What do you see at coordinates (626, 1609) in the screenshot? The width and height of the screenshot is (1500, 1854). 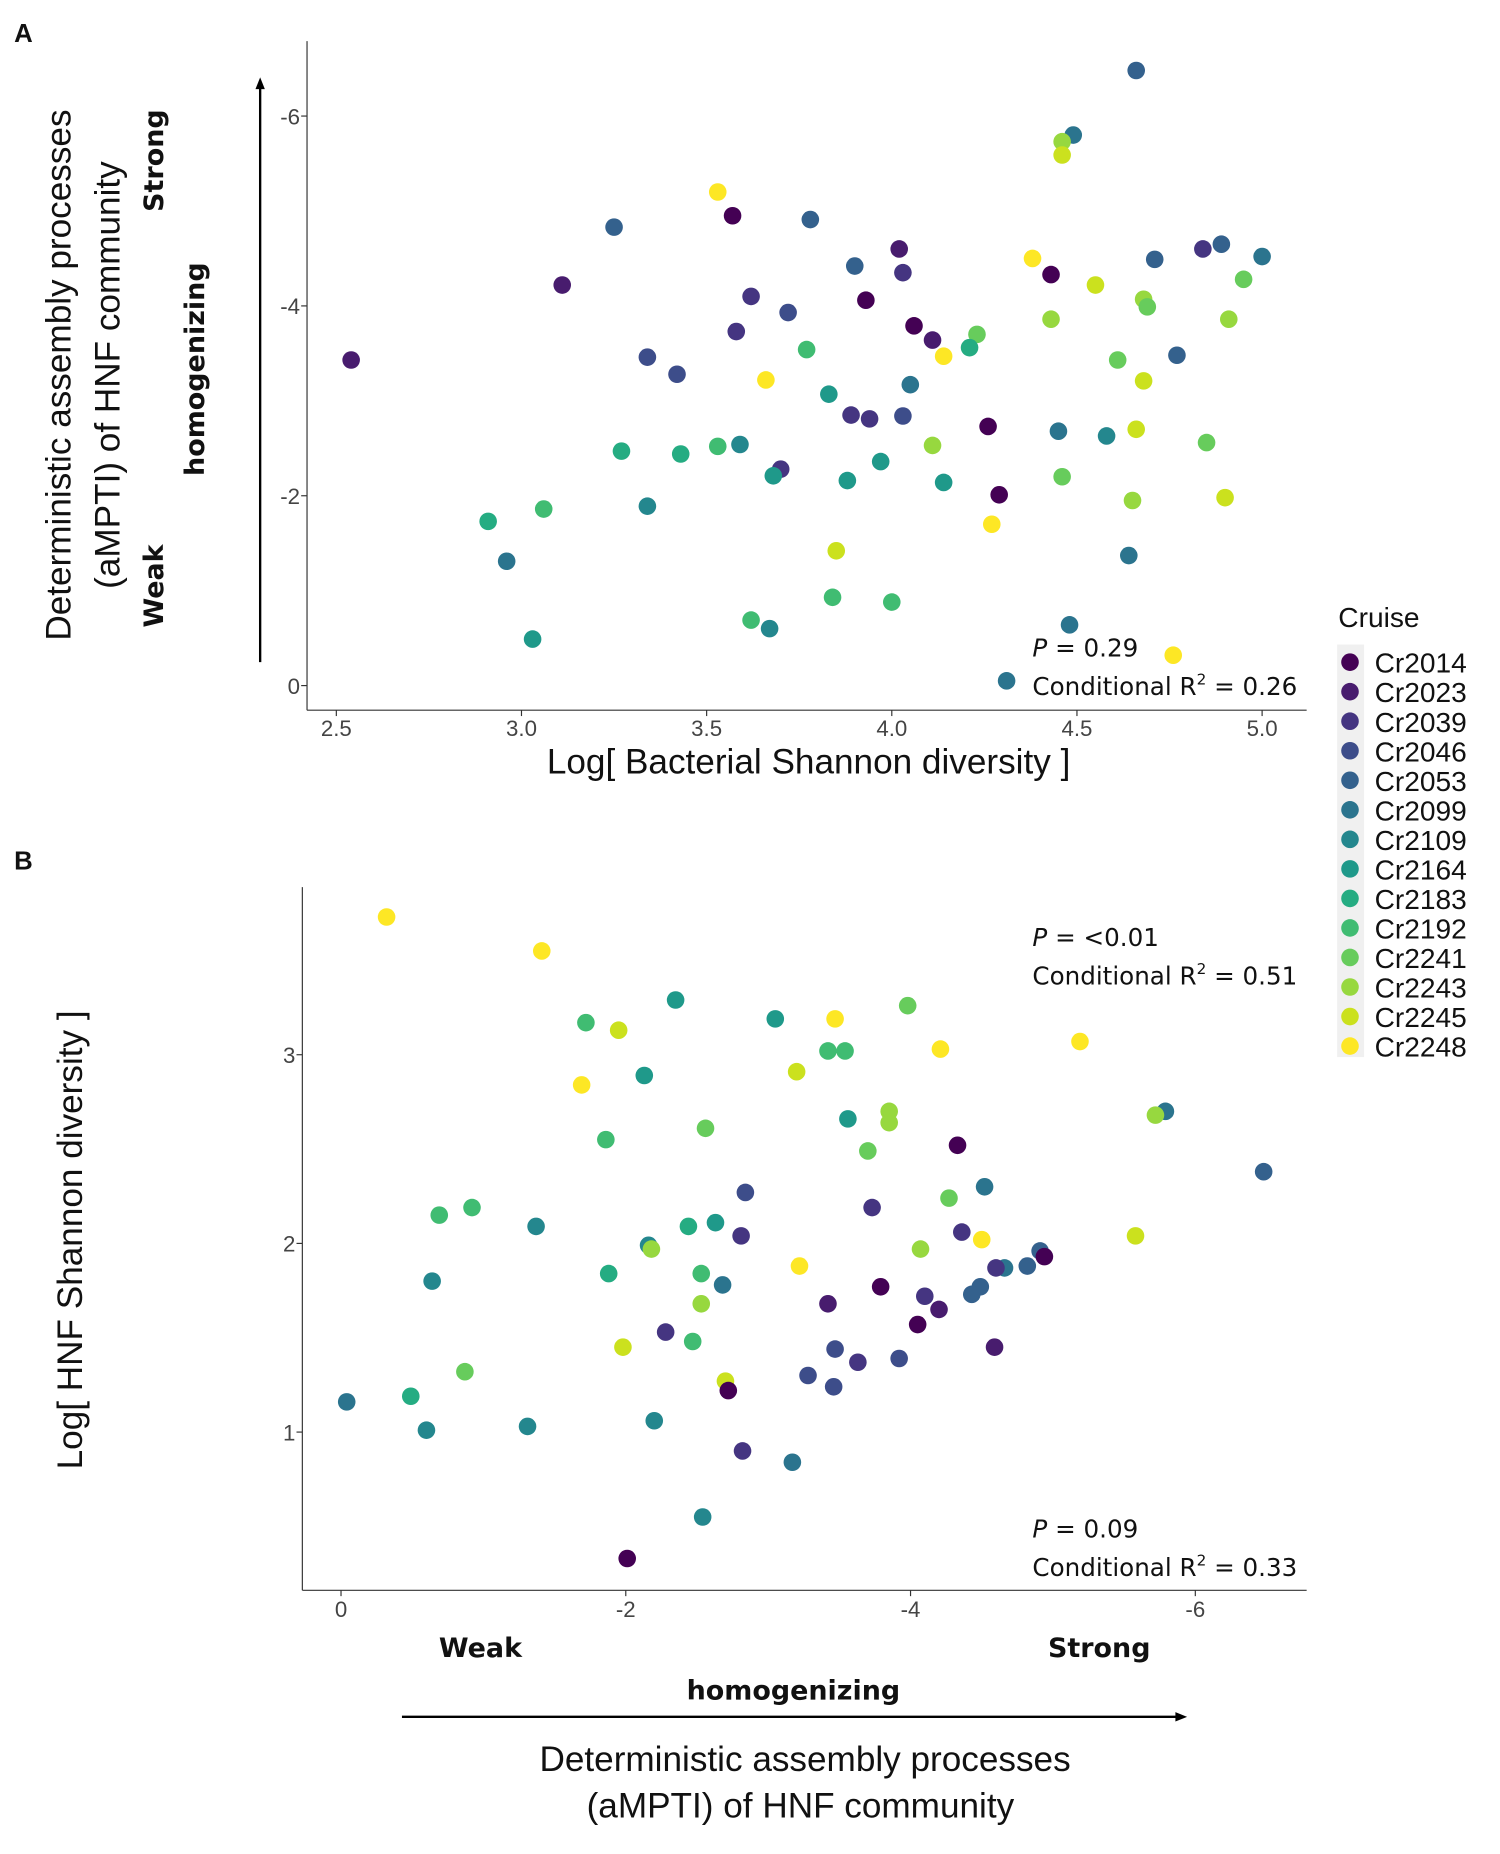 I see `x-tick-label: -2` at bounding box center [626, 1609].